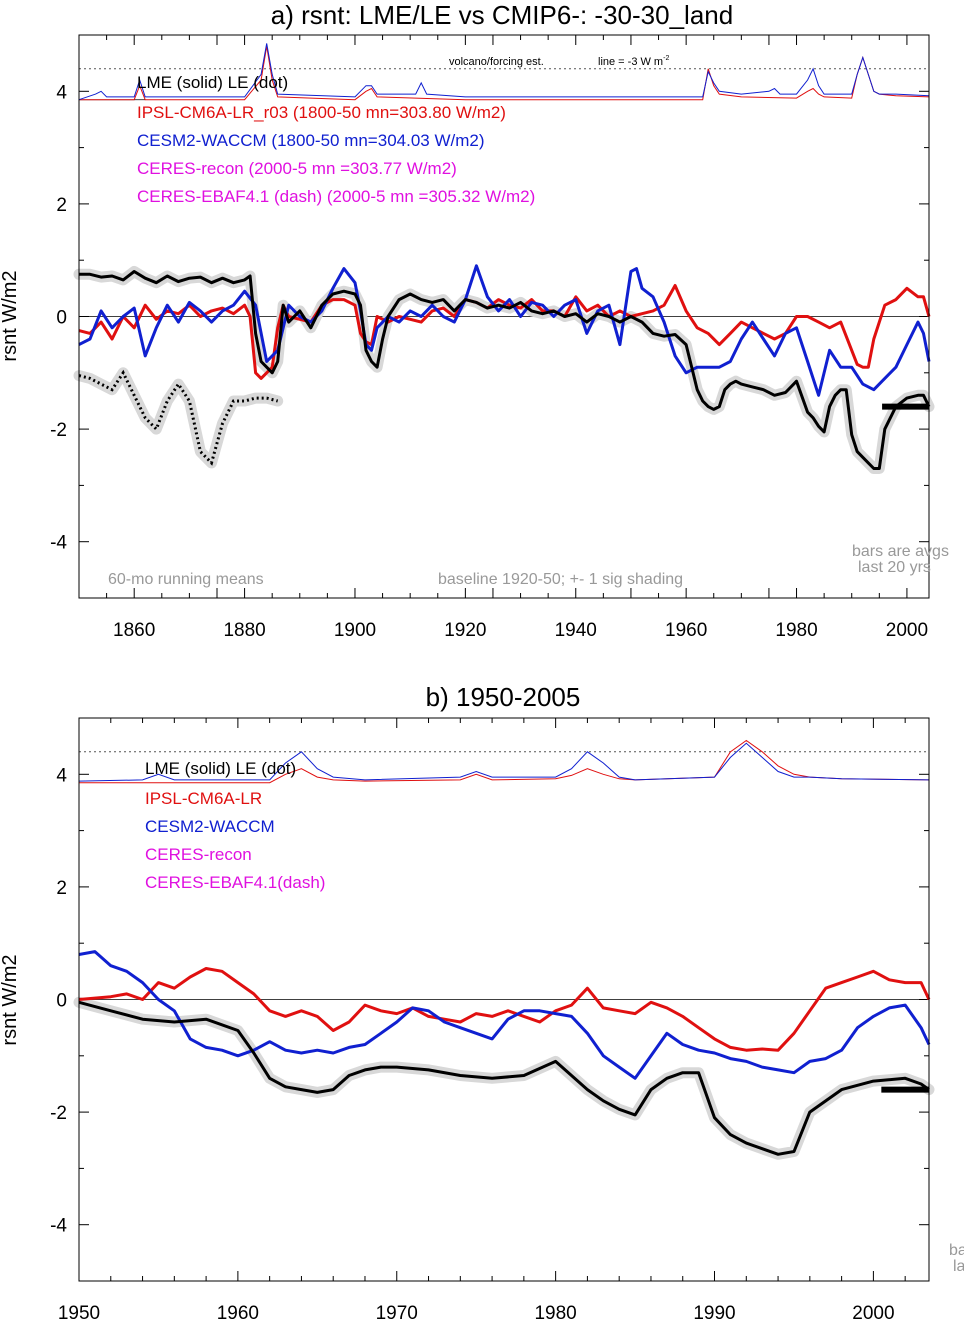  What do you see at coordinates (504, 72) in the screenshot?
I see `panel-a-cesm-forcing-line` at bounding box center [504, 72].